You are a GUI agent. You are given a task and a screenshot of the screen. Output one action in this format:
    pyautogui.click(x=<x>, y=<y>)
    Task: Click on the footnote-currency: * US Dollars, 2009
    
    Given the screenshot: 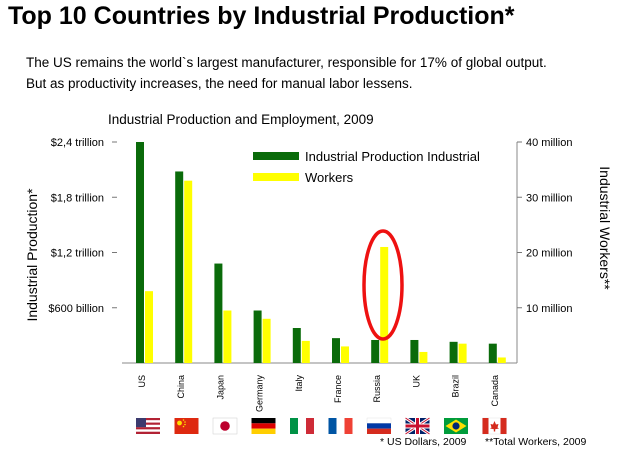 What is the action you would take?
    pyautogui.click(x=423, y=442)
    